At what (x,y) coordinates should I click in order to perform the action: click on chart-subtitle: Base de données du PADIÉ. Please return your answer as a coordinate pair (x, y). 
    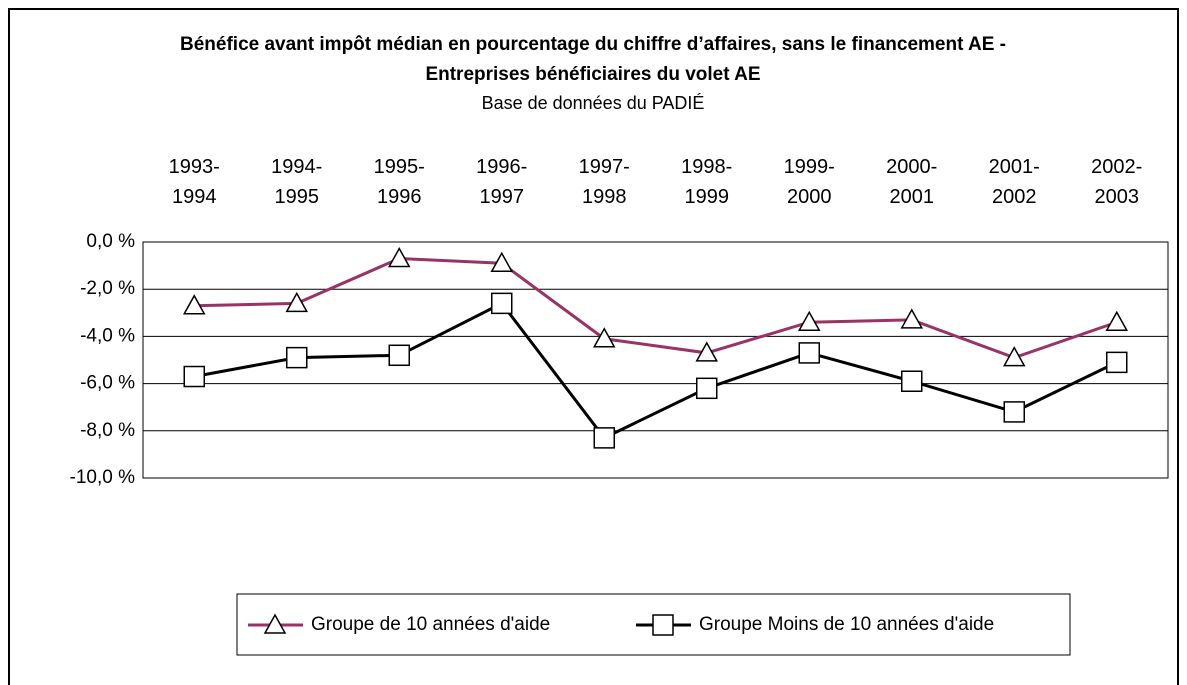
    Looking at the image, I should click on (593, 103).